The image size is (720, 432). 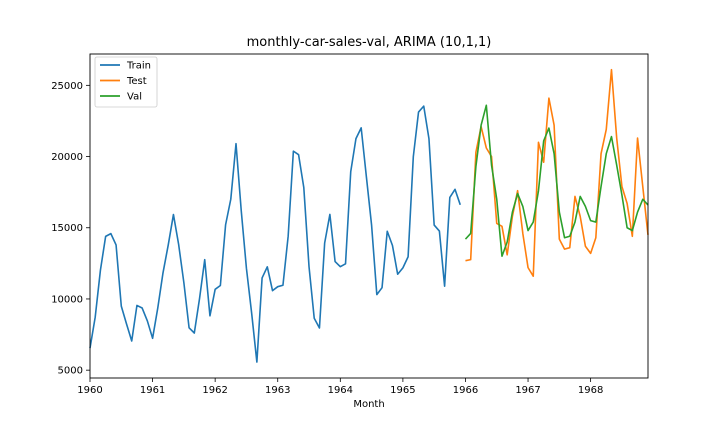 I want to click on x-tick-label: 1960, so click(x=89, y=390).